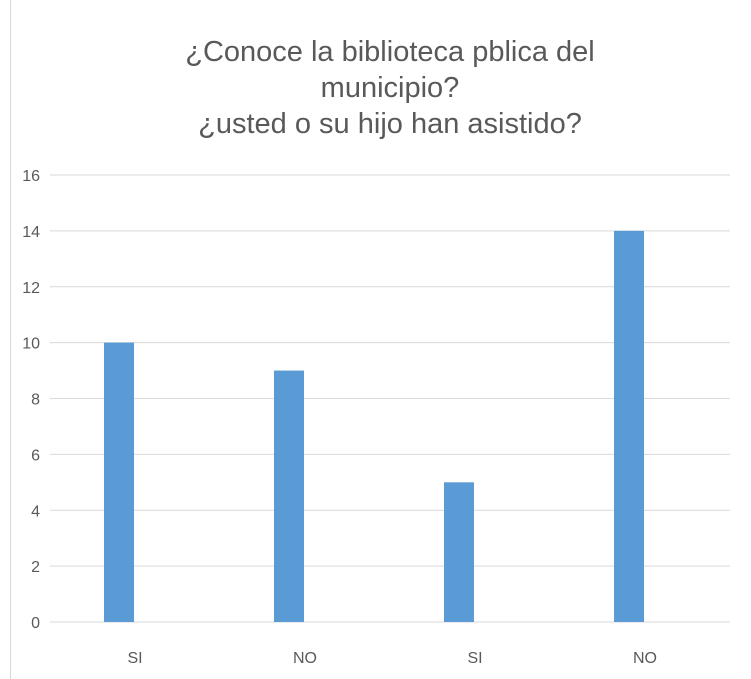 The width and height of the screenshot is (751, 679). What do you see at coordinates (289, 496) in the screenshot?
I see `bar-2-no` at bounding box center [289, 496].